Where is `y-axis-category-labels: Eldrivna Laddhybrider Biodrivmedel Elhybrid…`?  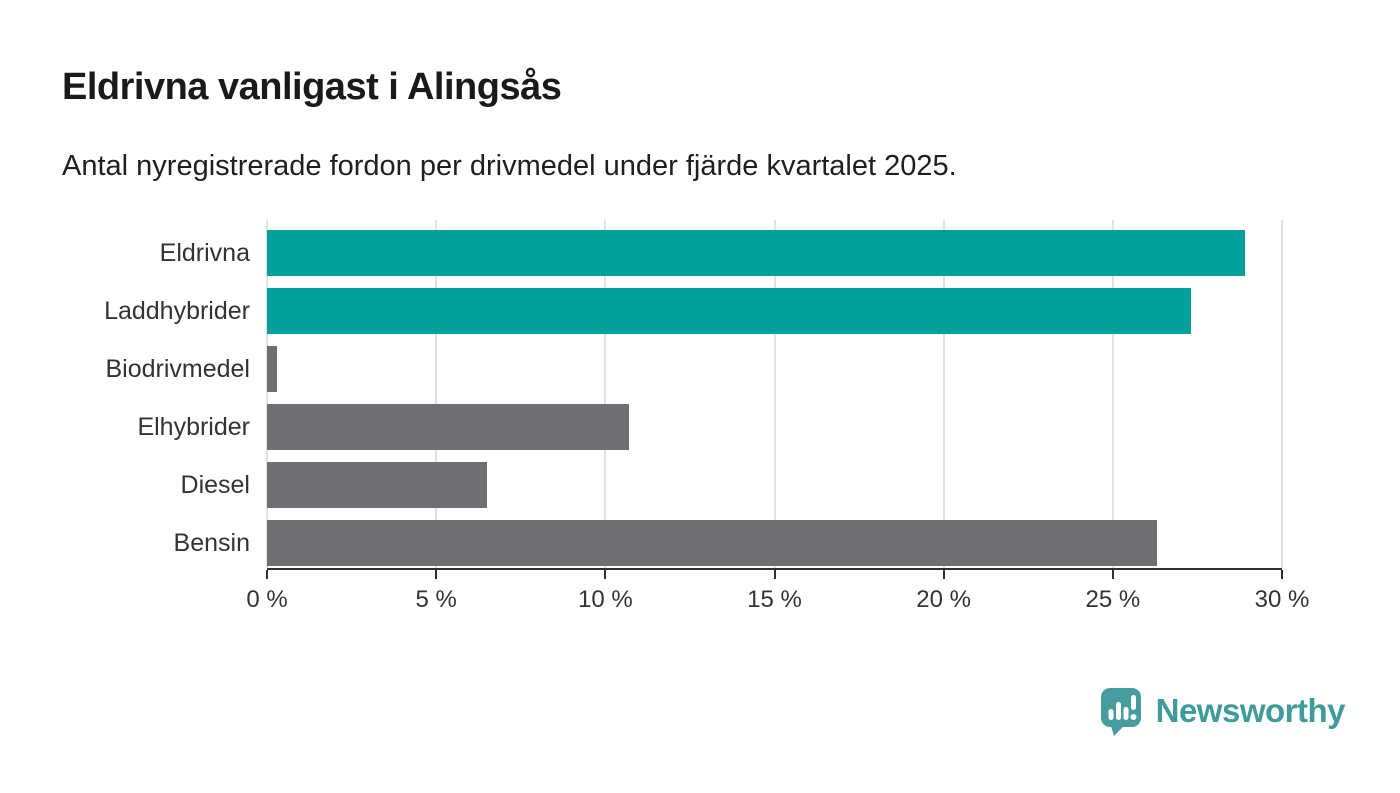 y-axis-category-labels: Eldrivna Laddhybrider Biodrivmedel Elhybrid… is located at coordinates (125, 396).